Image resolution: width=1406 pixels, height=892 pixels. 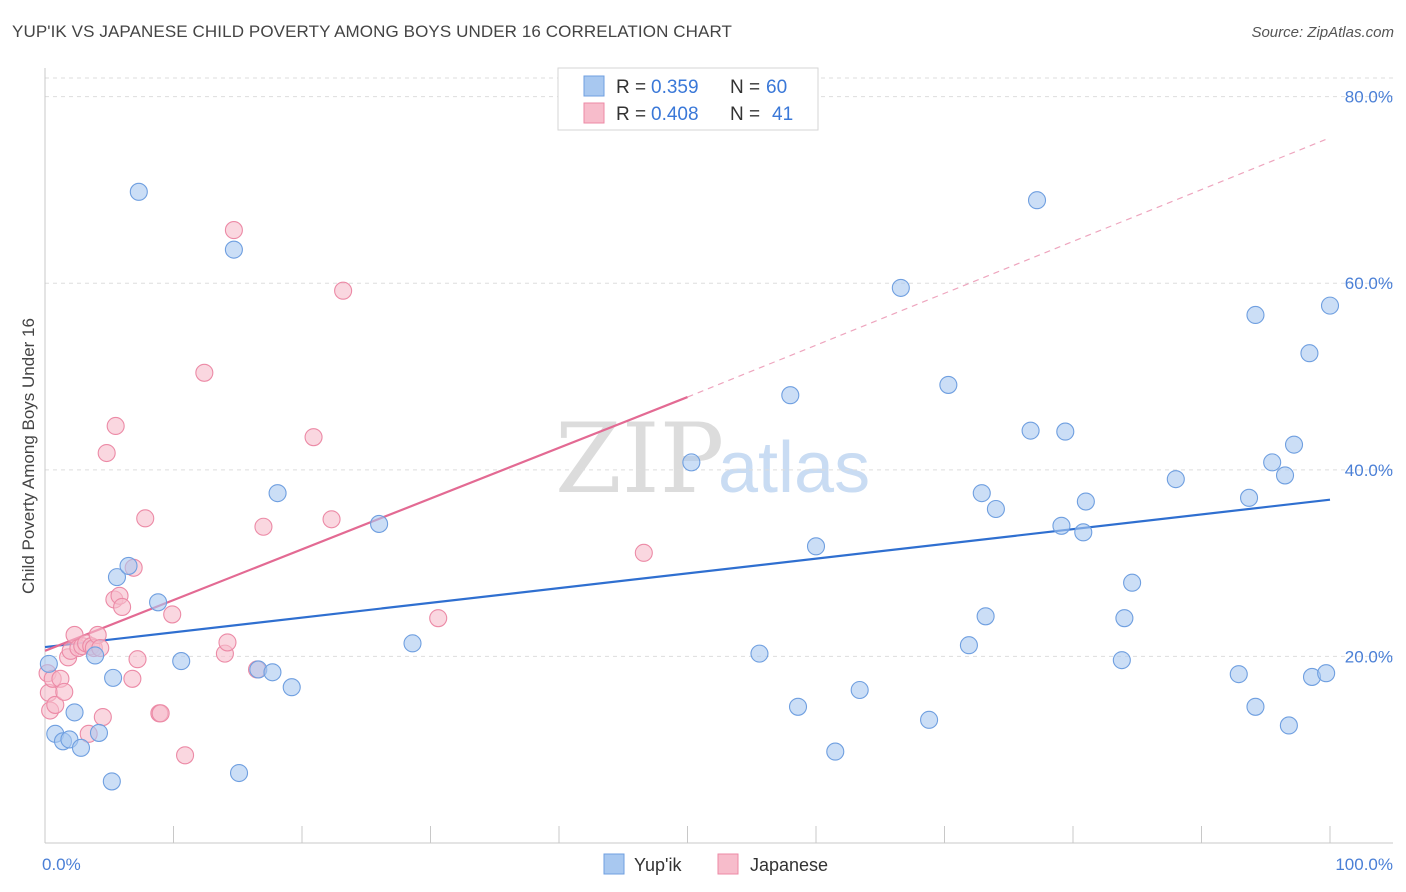 What do you see at coordinates (61, 864) in the screenshot?
I see `x-tick-label: 0.0%` at bounding box center [61, 864].